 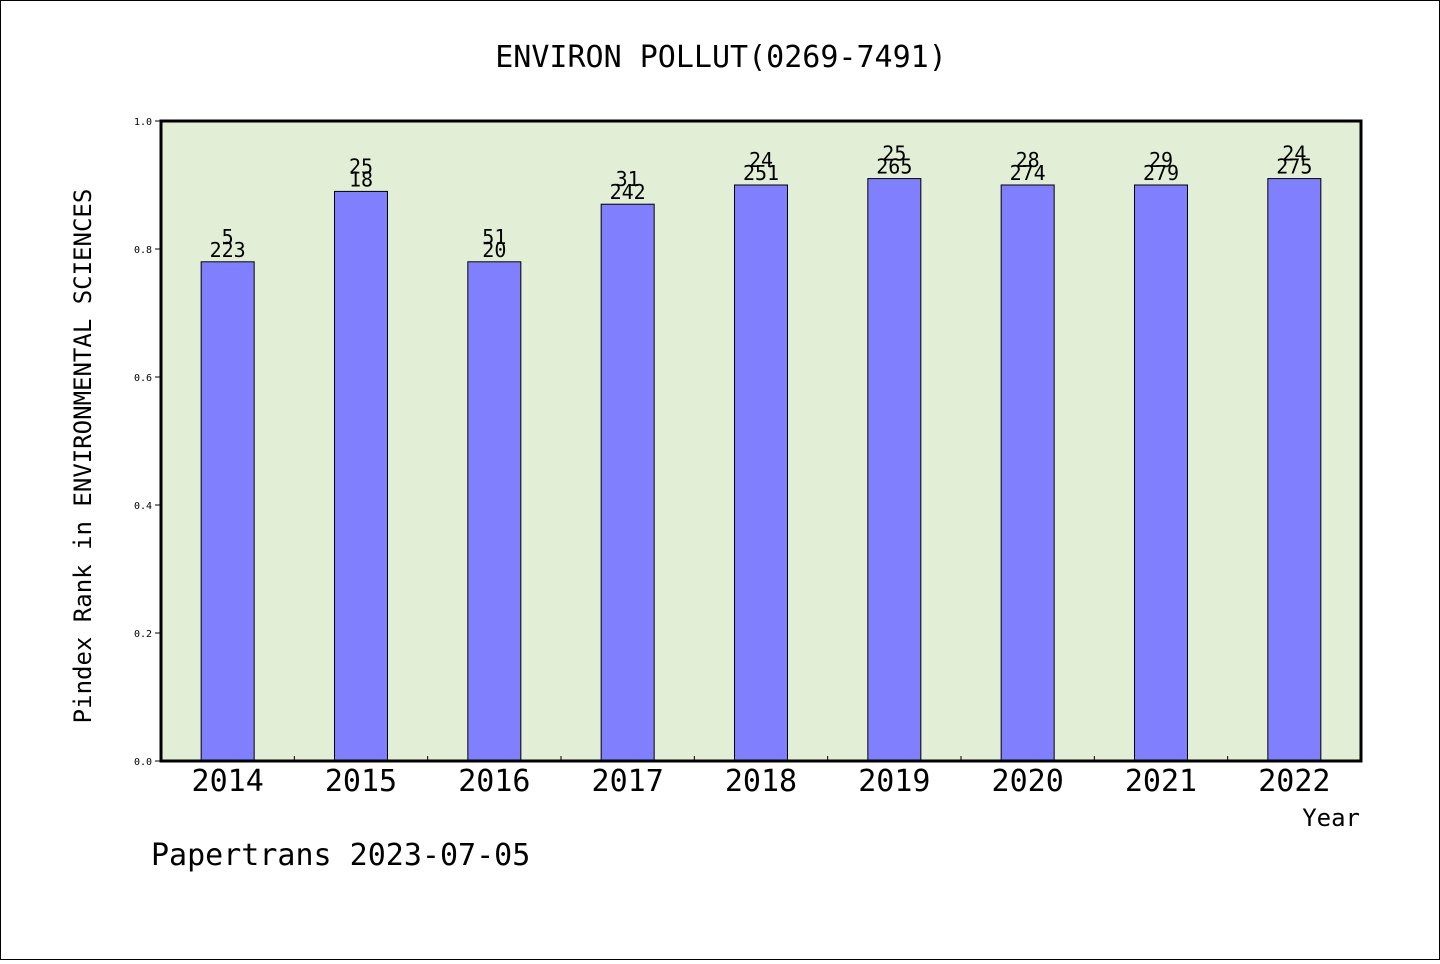 What do you see at coordinates (494, 250) in the screenshot?
I see `bar-total-label: 20` at bounding box center [494, 250].